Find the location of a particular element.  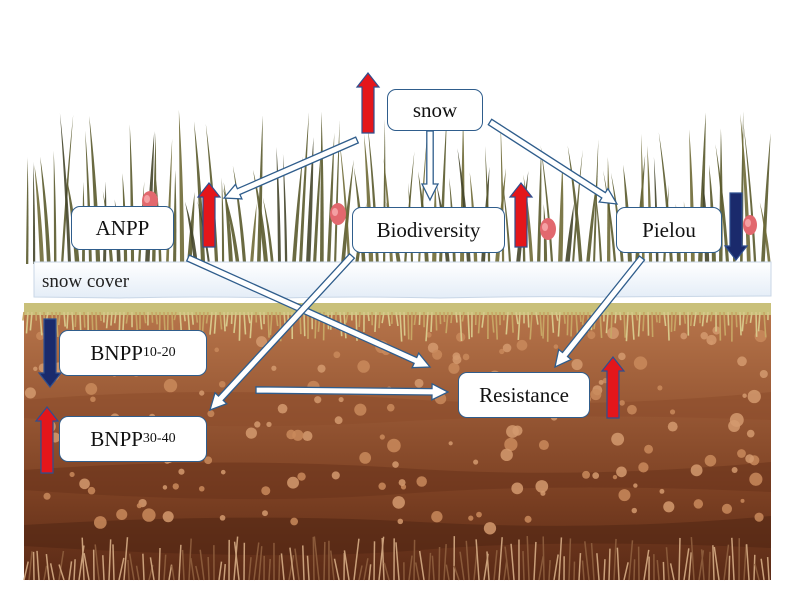

decrease-arrow-icon is located at coordinates (50, 353).